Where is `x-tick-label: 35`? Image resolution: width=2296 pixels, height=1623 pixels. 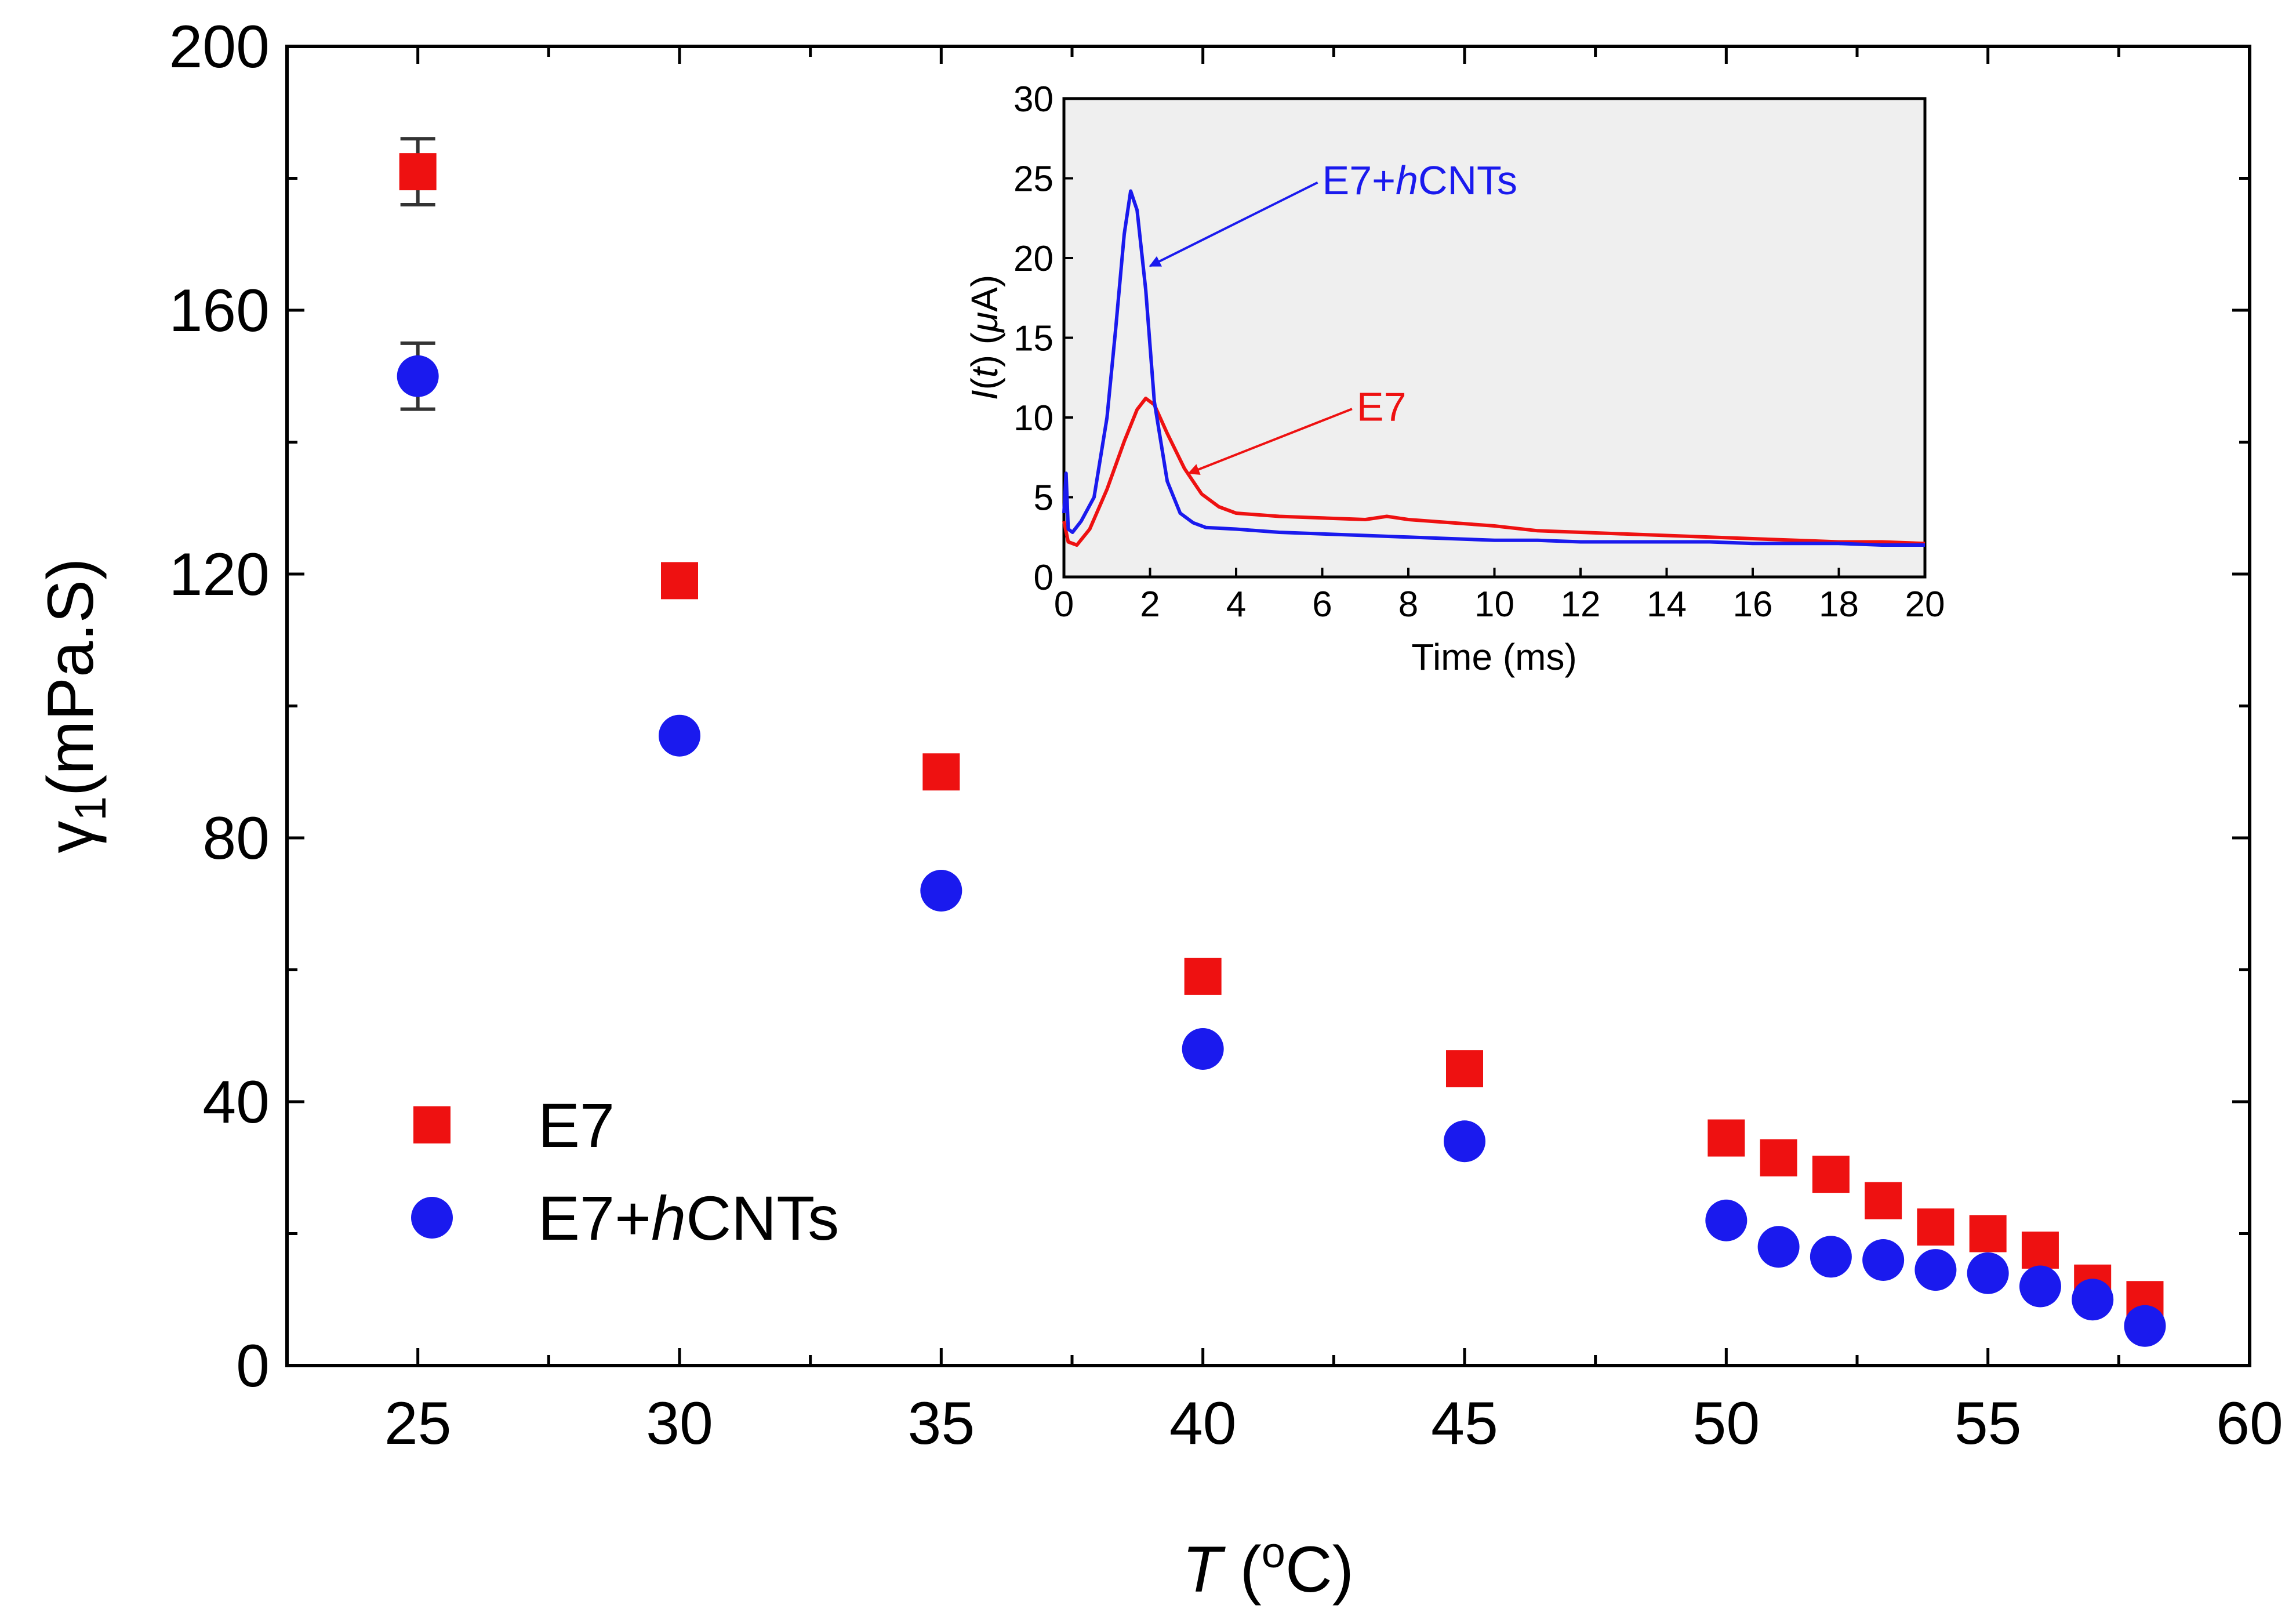 x-tick-label: 35 is located at coordinates (941, 1424).